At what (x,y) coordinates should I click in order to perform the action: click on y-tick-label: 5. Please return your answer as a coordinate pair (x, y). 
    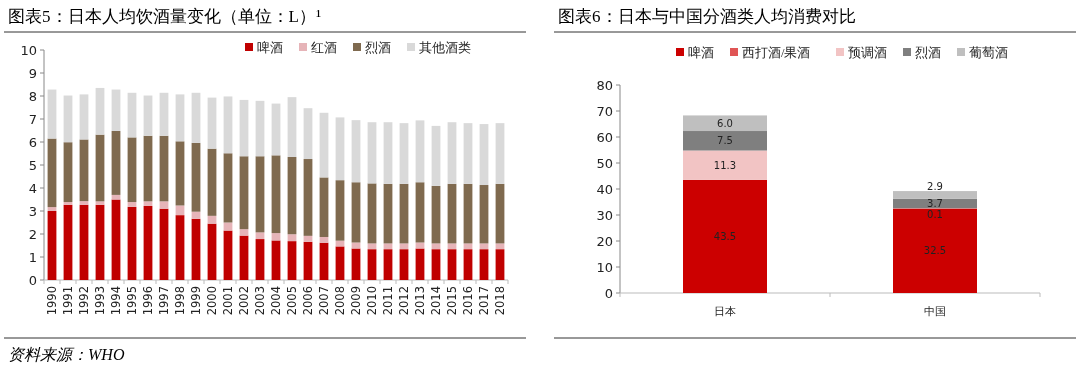
    Looking at the image, I should click on (32, 165).